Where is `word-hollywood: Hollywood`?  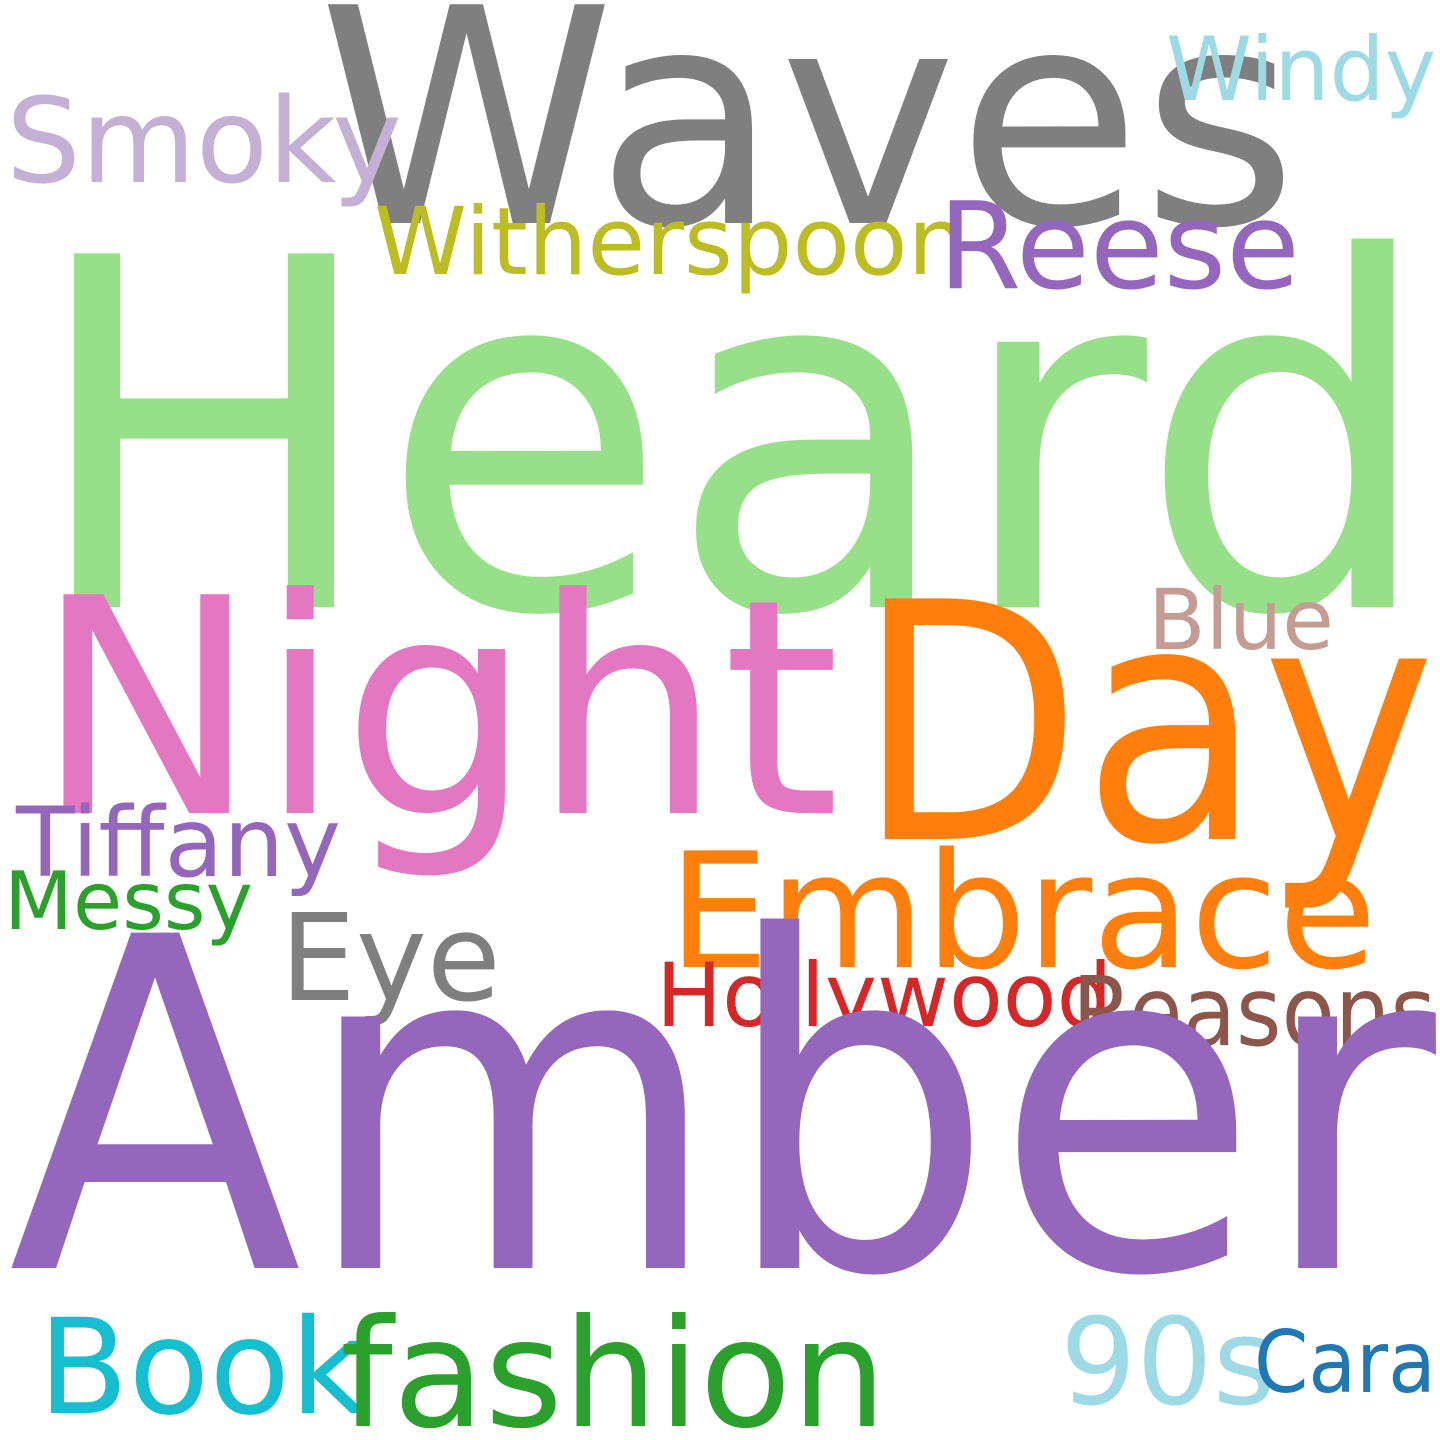
word-hollywood: Hollywood is located at coordinates (884, 995).